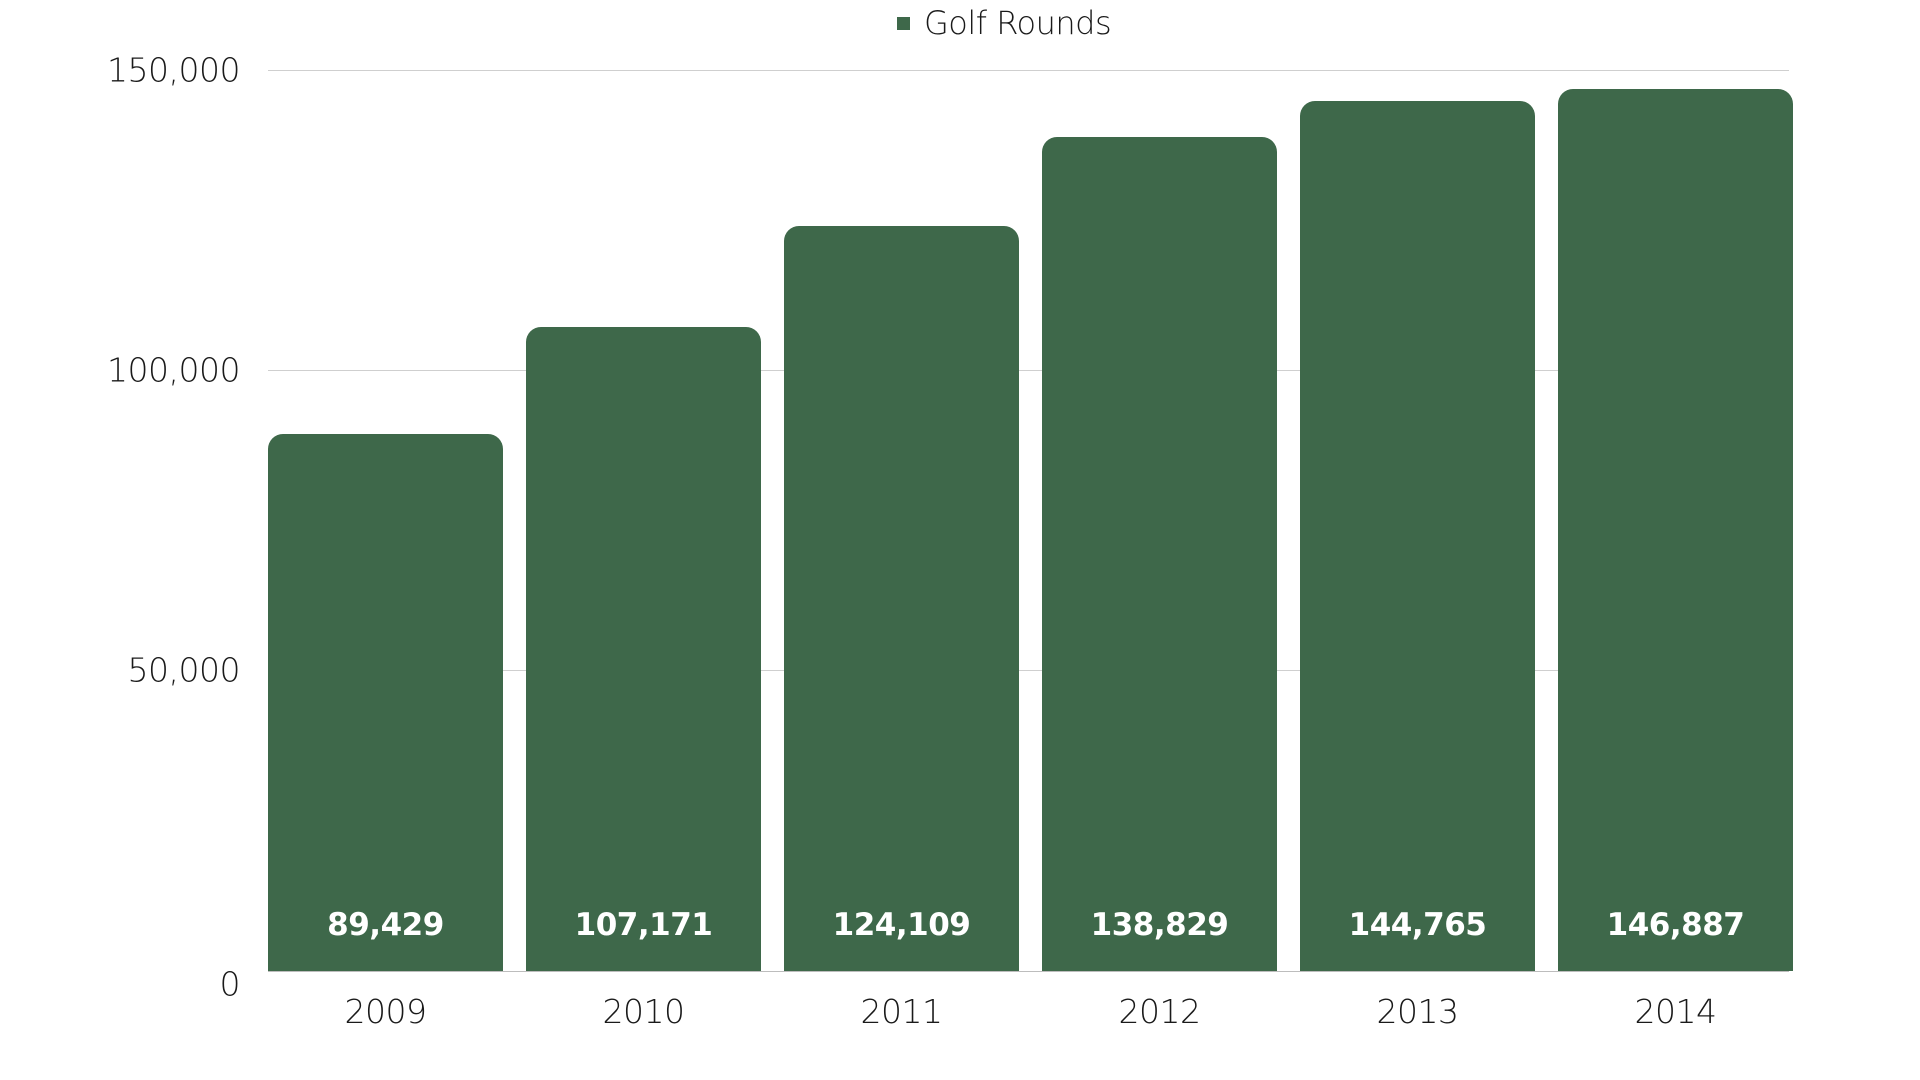  What do you see at coordinates (385, 1011) in the screenshot?
I see `x-tick-2009: 2009` at bounding box center [385, 1011].